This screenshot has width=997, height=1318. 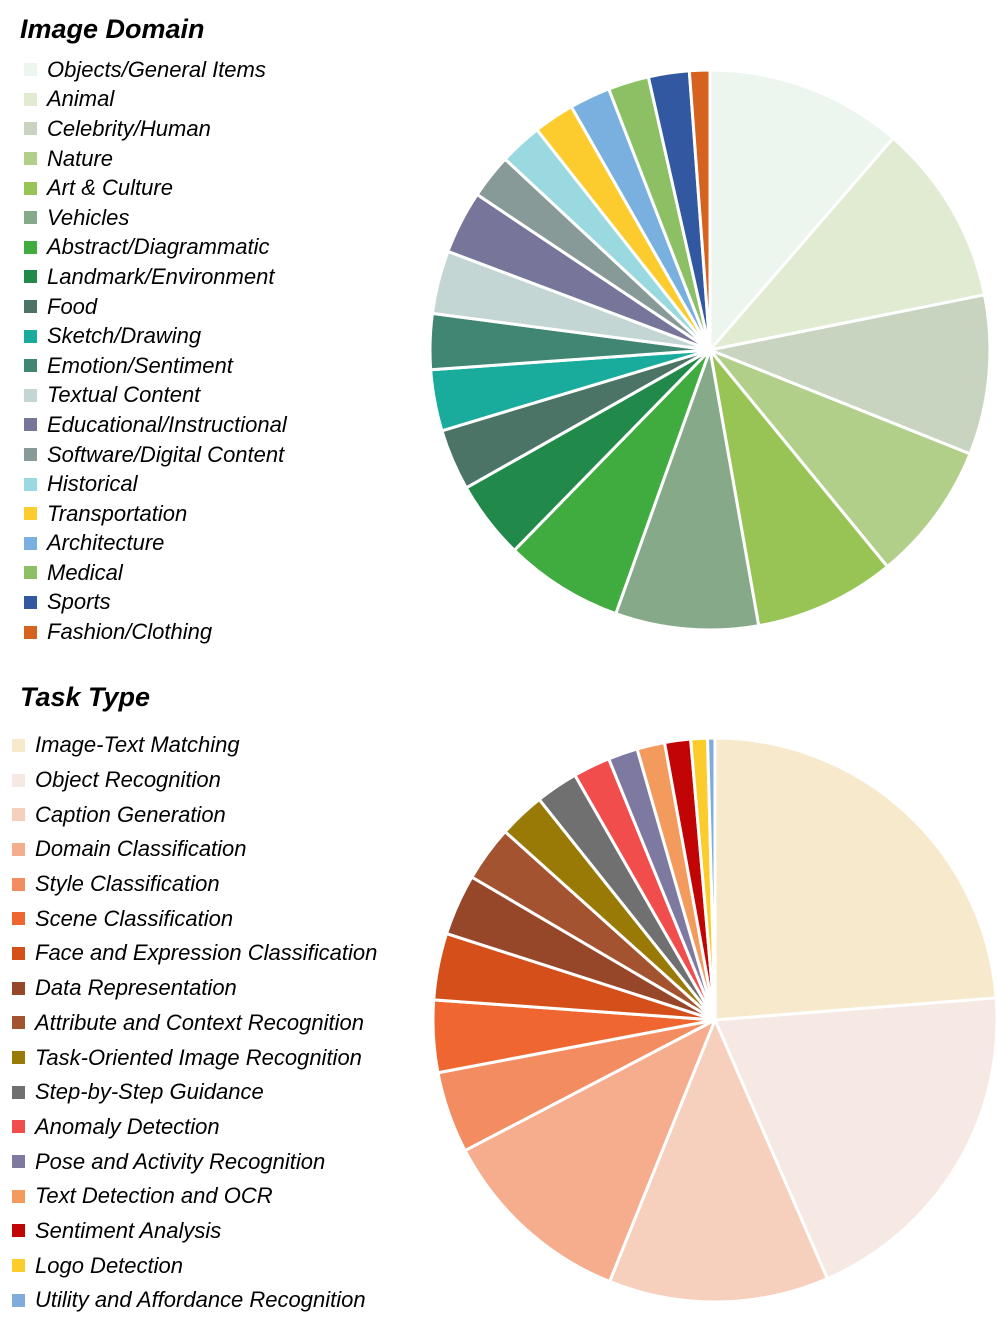 What do you see at coordinates (136, 988) in the screenshot?
I see `legend-label: Data Representation` at bounding box center [136, 988].